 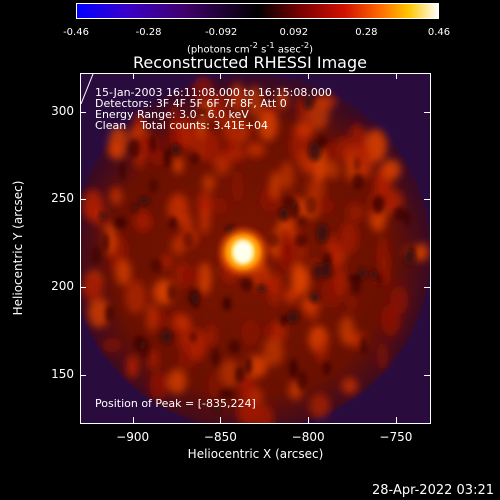 What do you see at coordinates (133, 437) in the screenshot?
I see `x-tick-label: −900` at bounding box center [133, 437].